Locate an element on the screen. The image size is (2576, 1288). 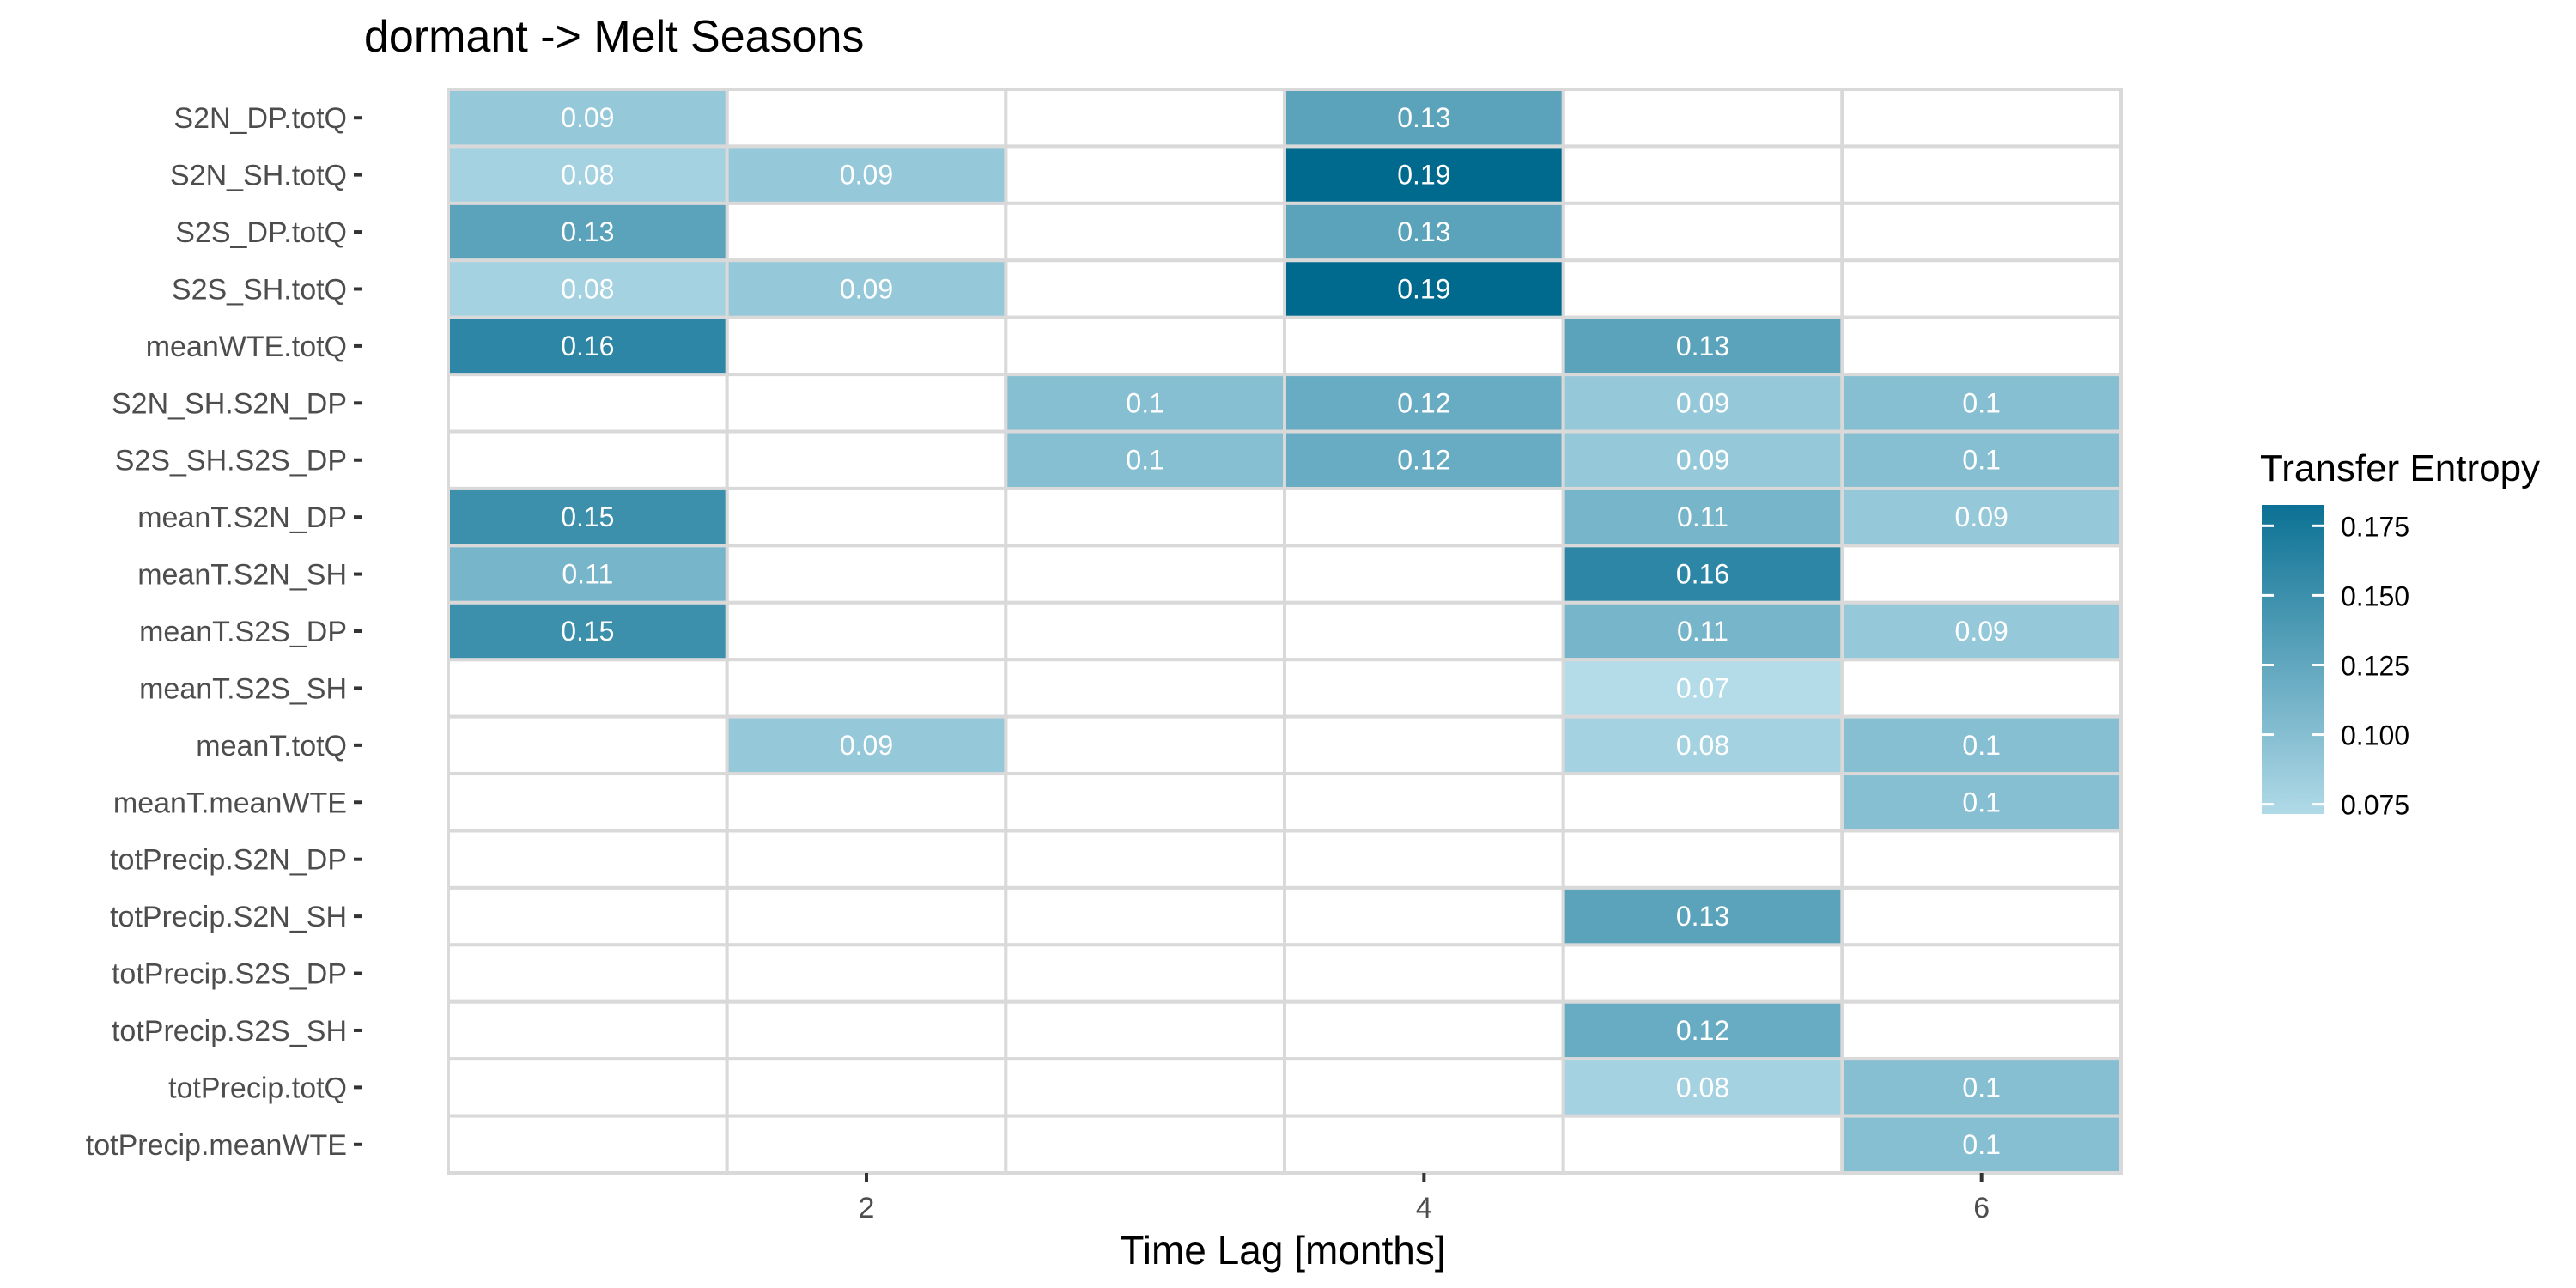
chart-title: dormant -> Melt Seasons is located at coordinates (614, 37).